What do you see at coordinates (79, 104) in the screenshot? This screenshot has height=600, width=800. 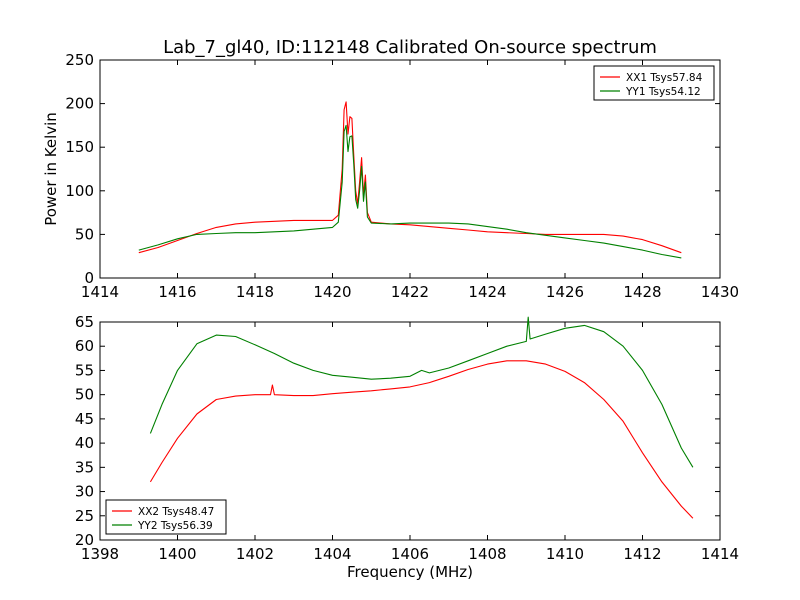 I see `y-tick-label: 200` at bounding box center [79, 104].